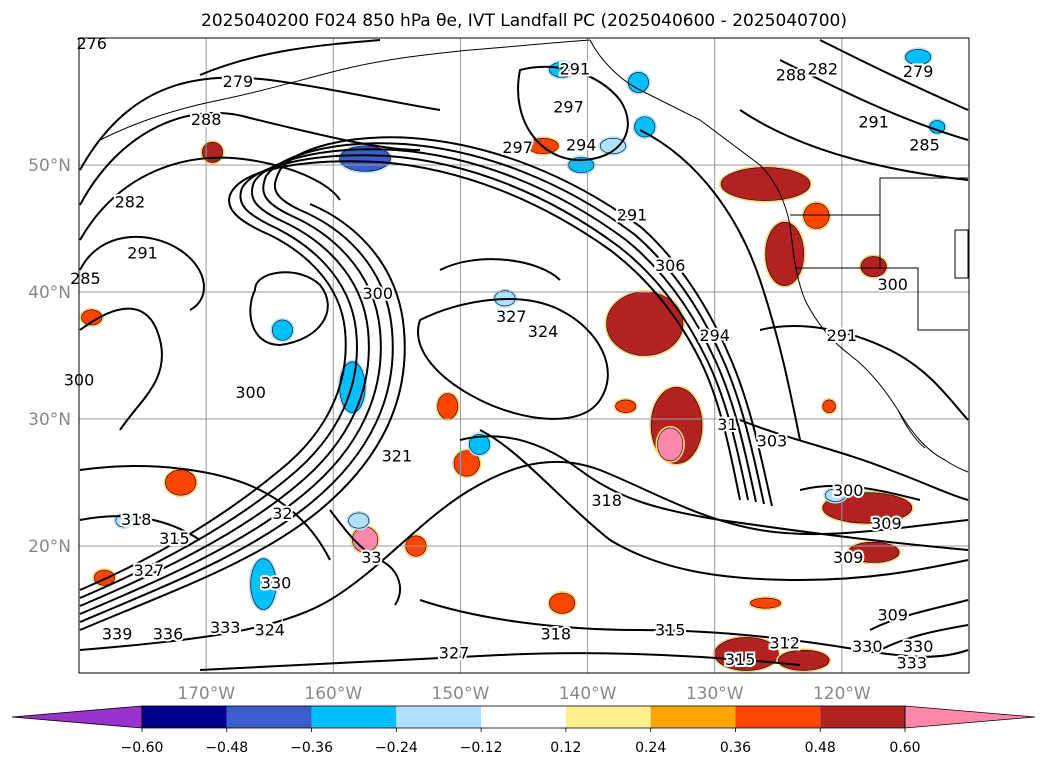 The image size is (1047, 767). I want to click on colorbar-tick-label: 0.48, so click(820, 748).